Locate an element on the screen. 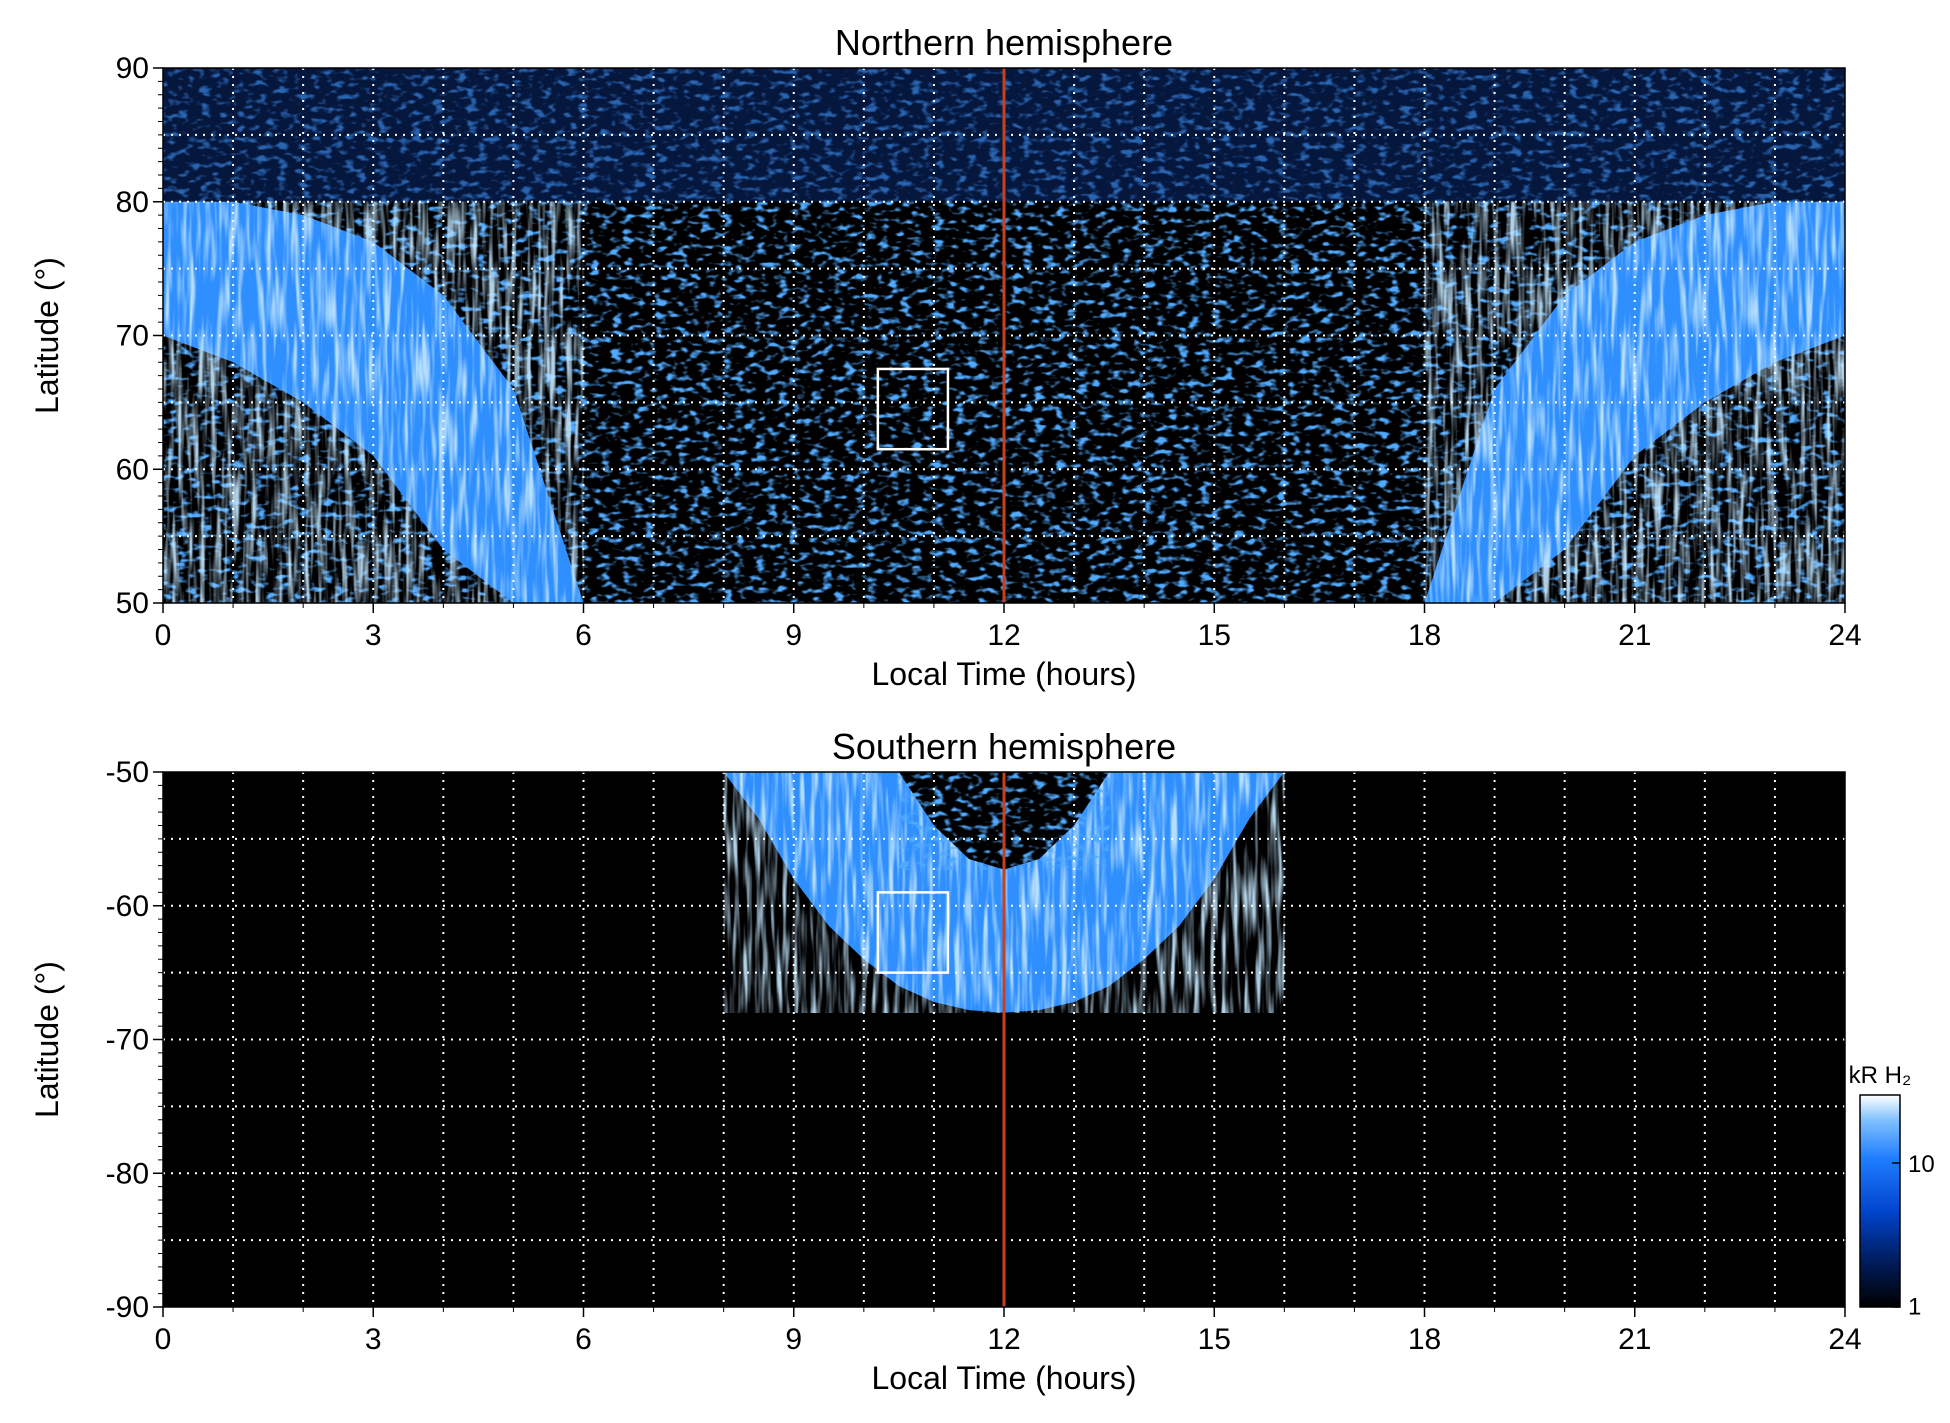 The image size is (1950, 1423). colorbar-tick-label-10: 10 is located at coordinates (1921, 1164).